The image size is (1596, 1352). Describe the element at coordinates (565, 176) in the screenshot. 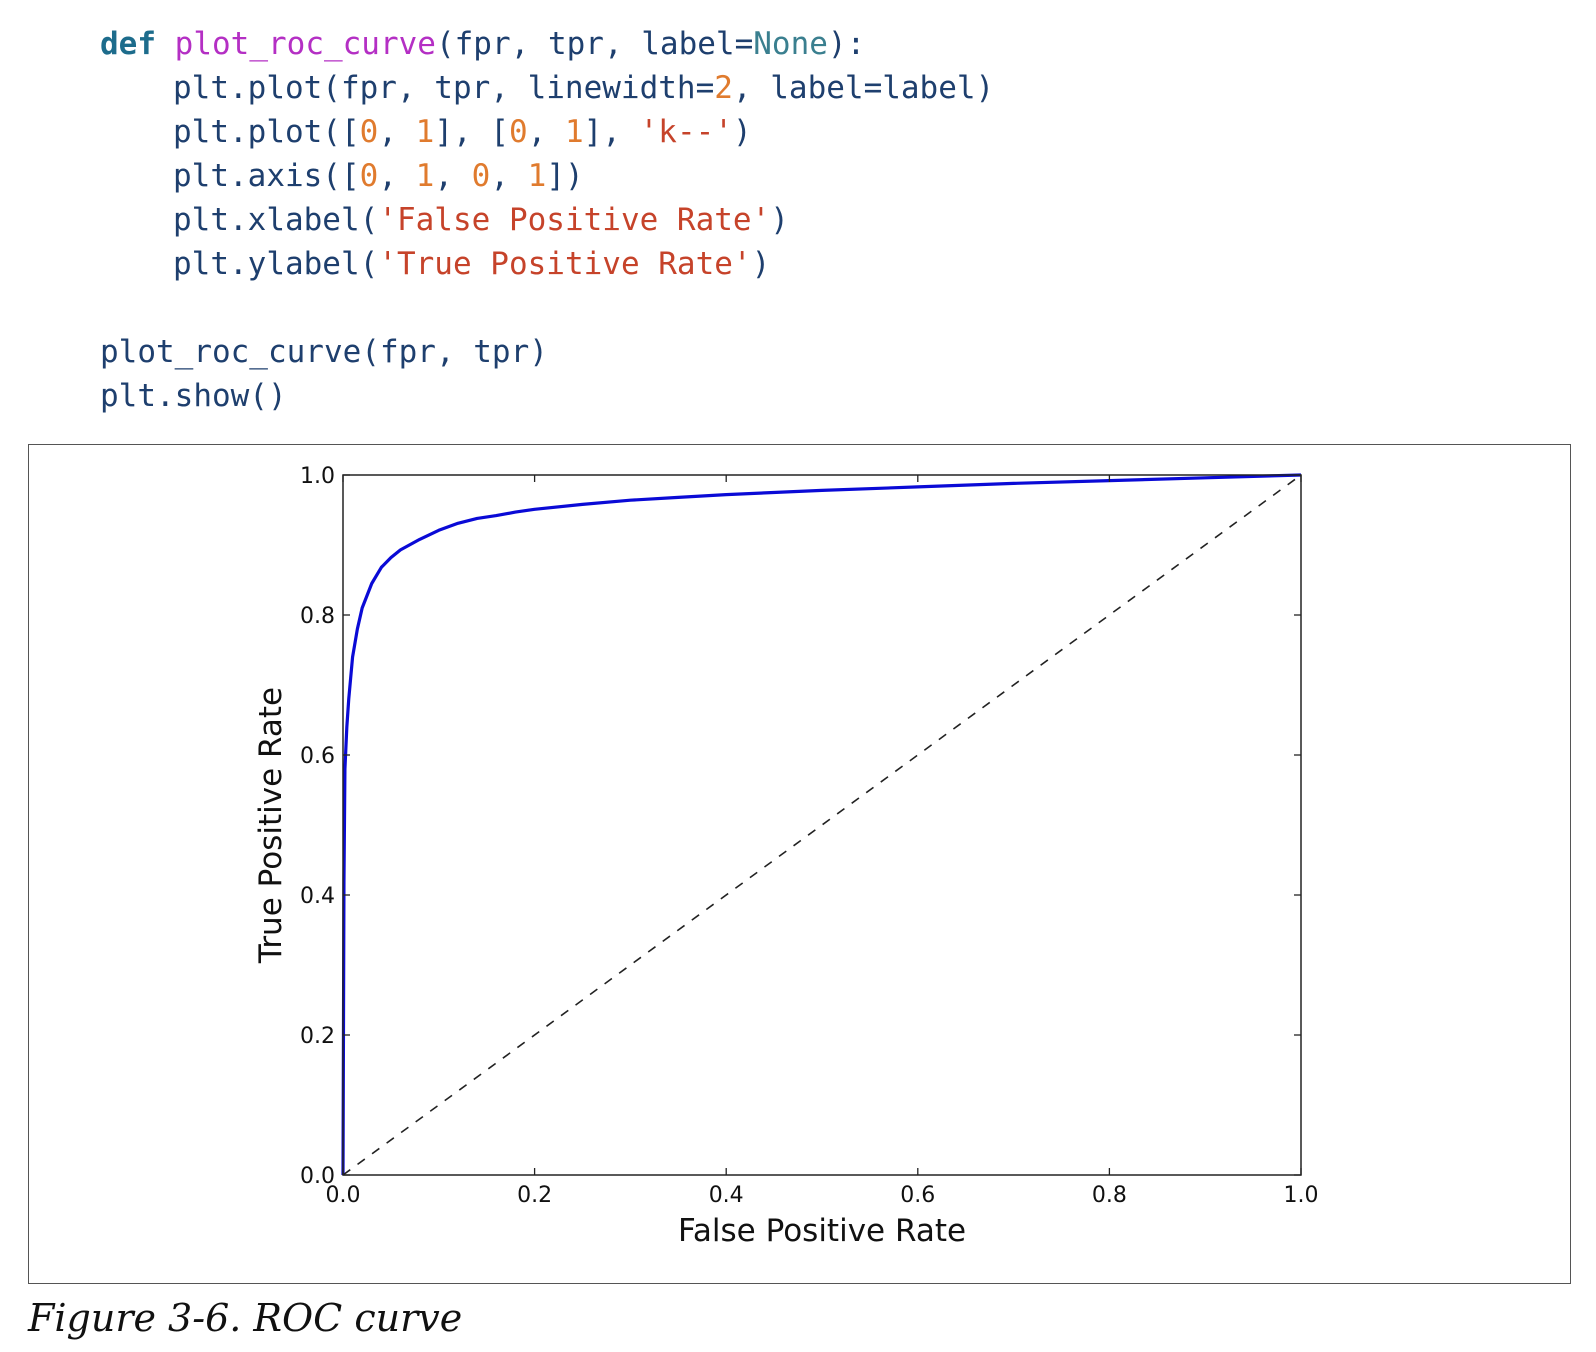

I see `code-text: ])` at that location.